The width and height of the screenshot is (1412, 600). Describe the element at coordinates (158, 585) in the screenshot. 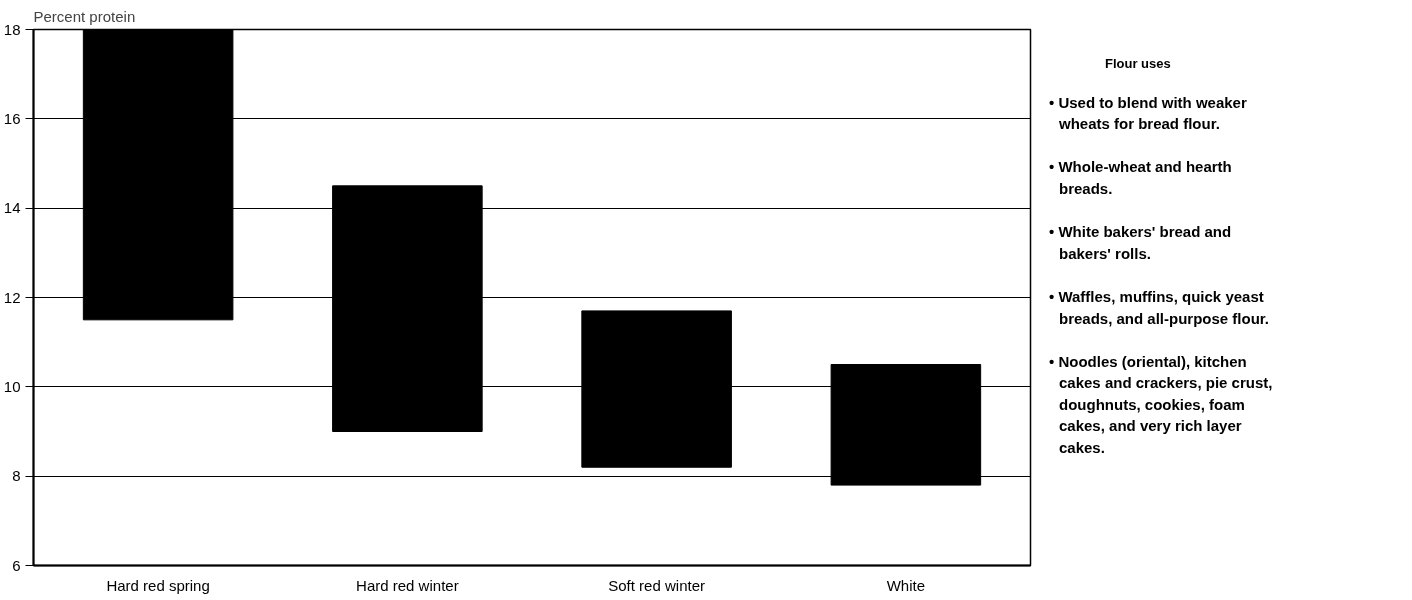

I see `x-tick-label: Hard red spring` at that location.